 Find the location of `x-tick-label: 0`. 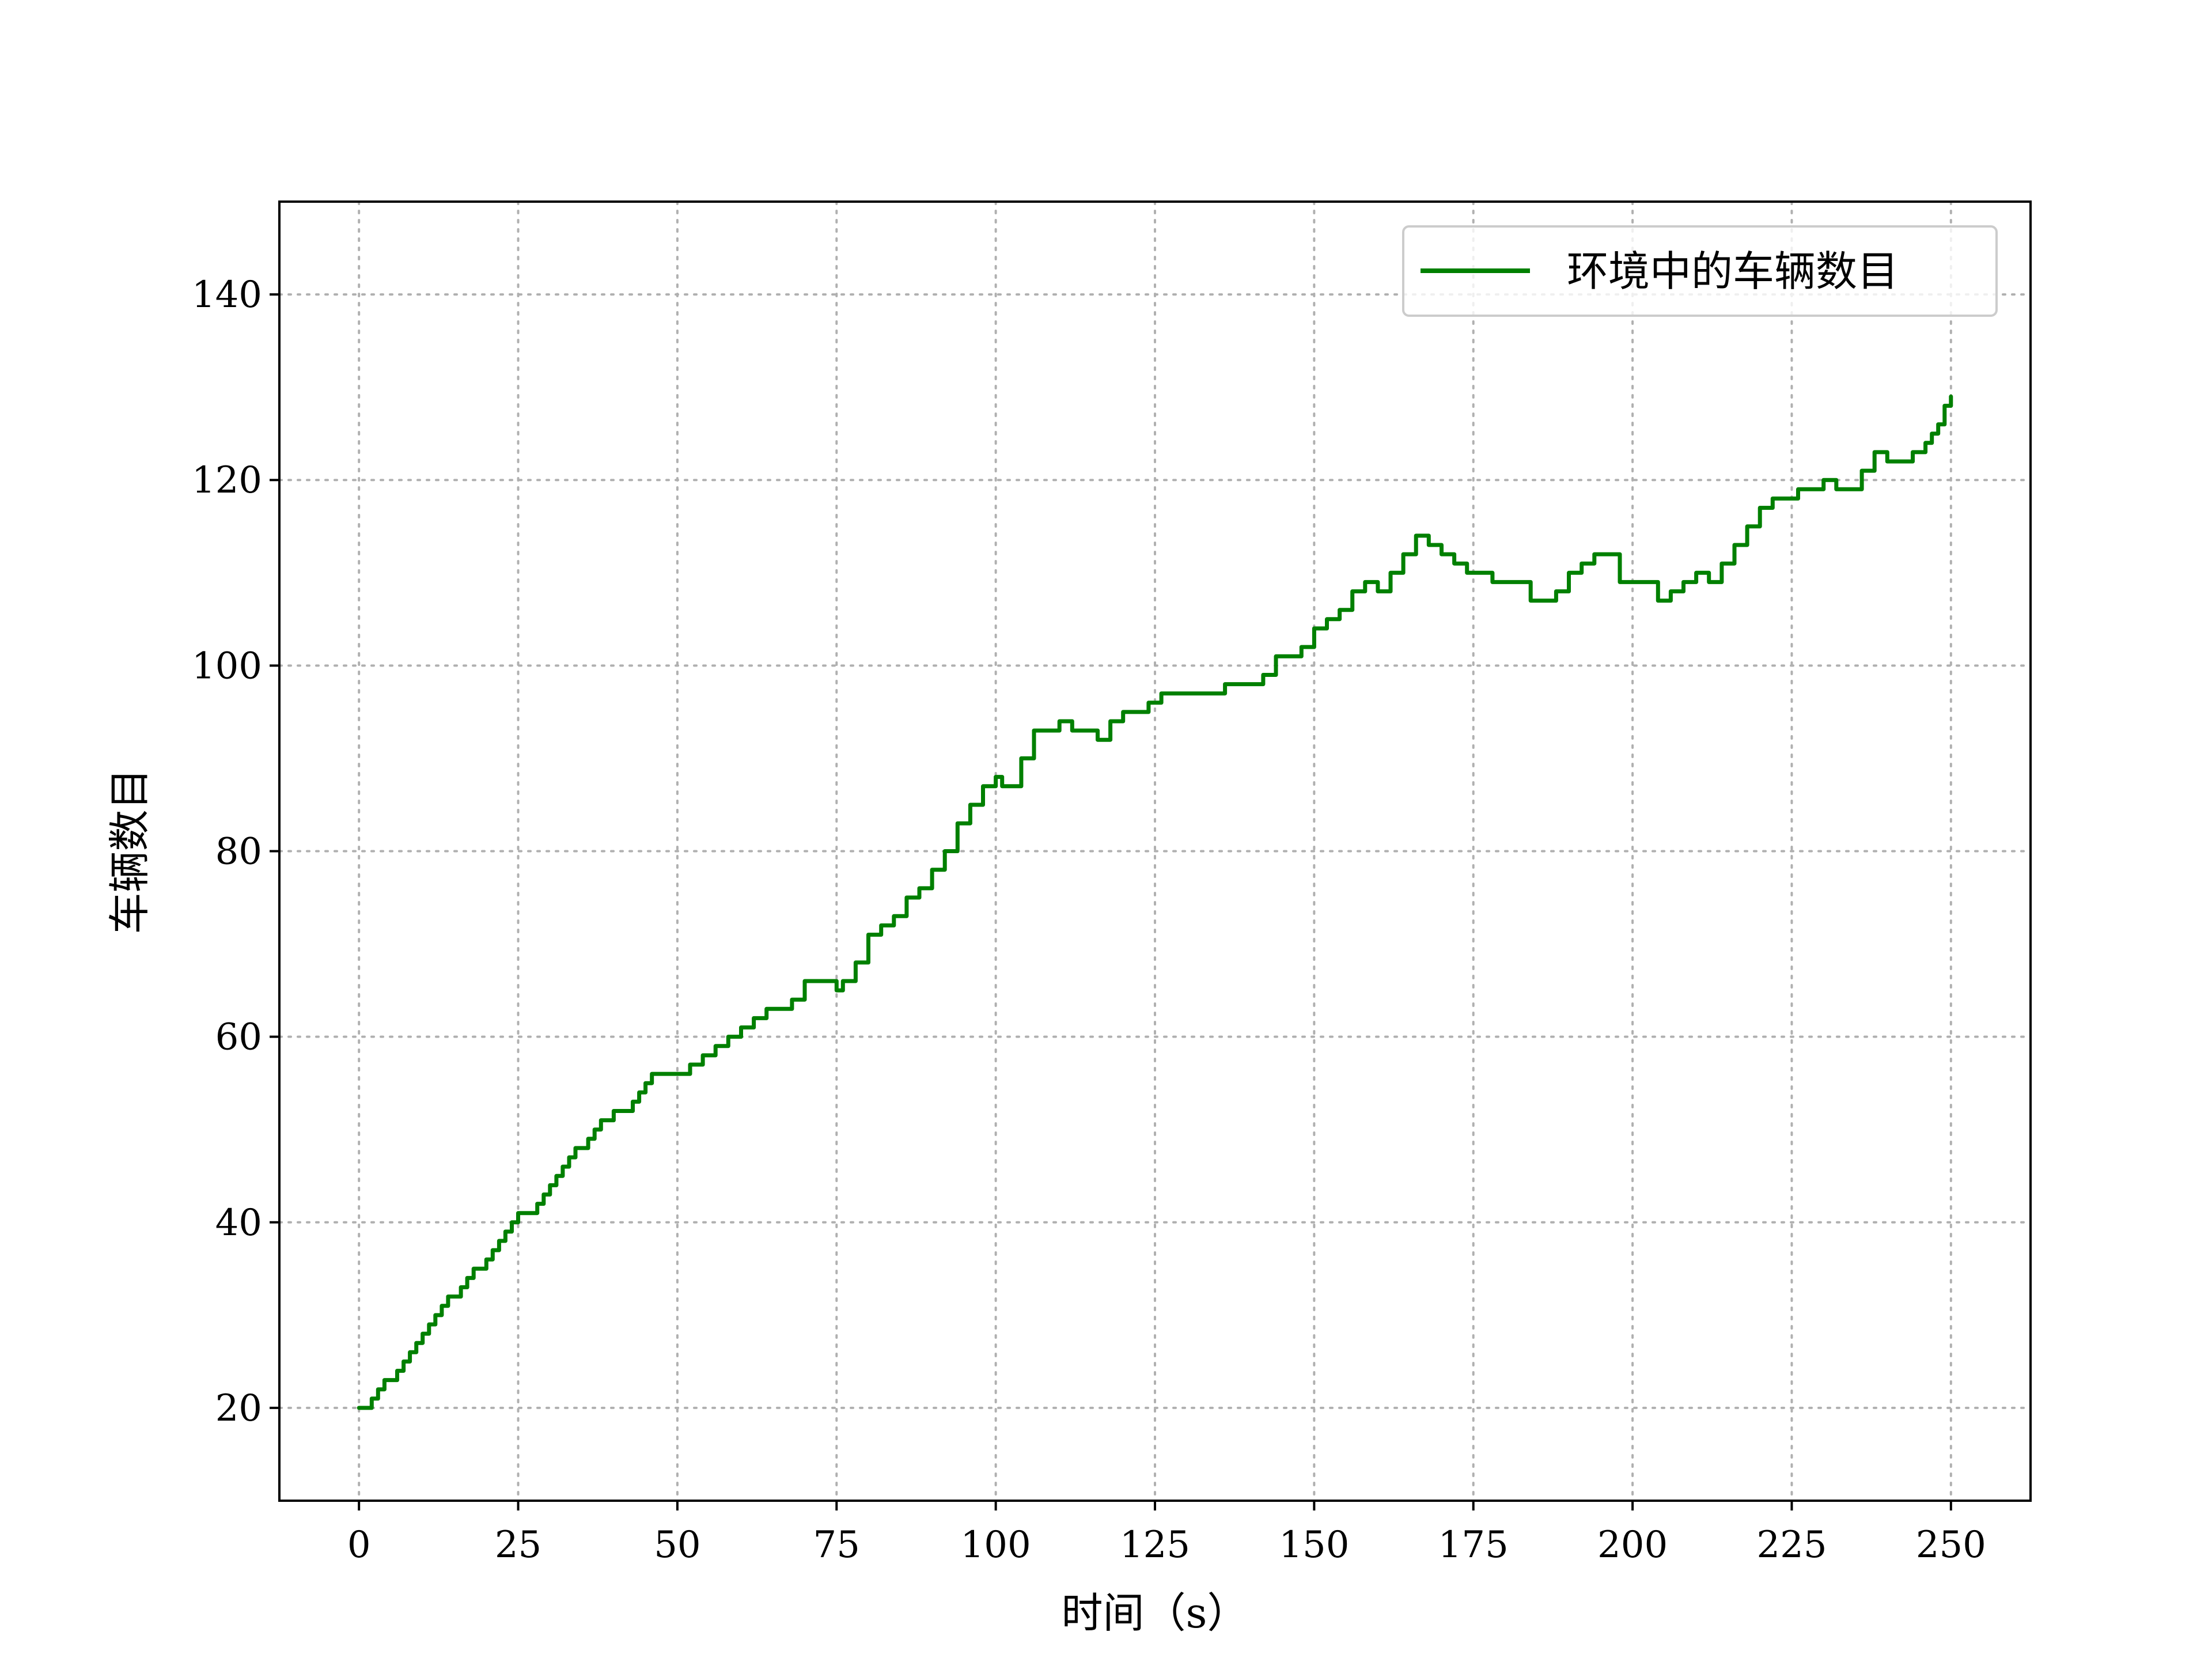

x-tick-label: 0 is located at coordinates (359, 1545).